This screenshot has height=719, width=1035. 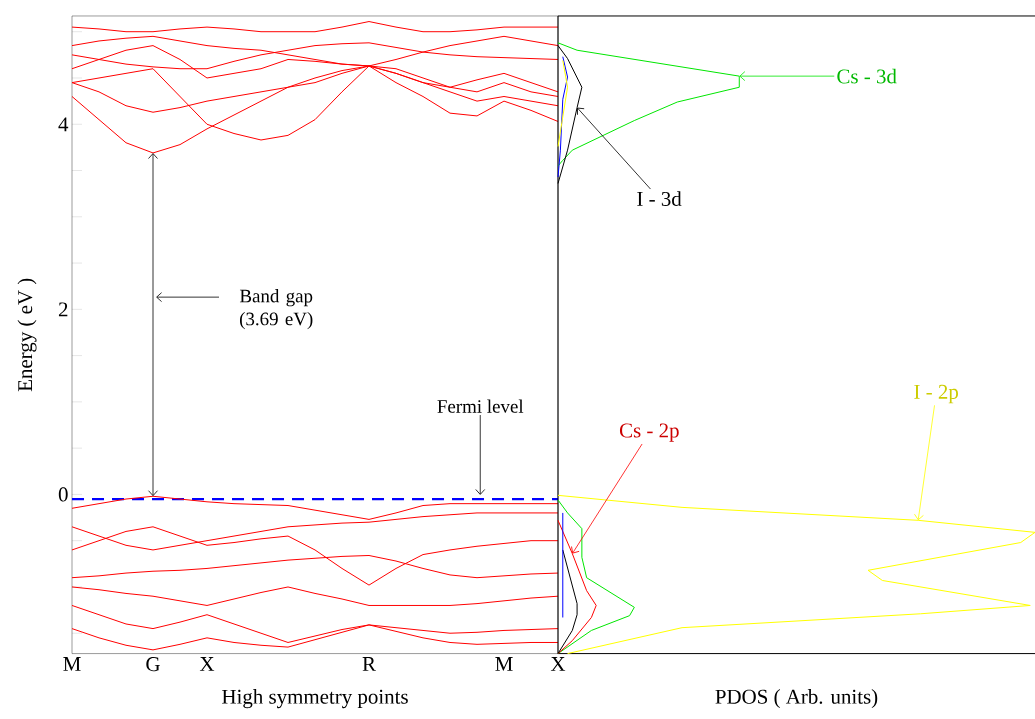 I want to click on text: I - 2p, so click(x=936, y=394).